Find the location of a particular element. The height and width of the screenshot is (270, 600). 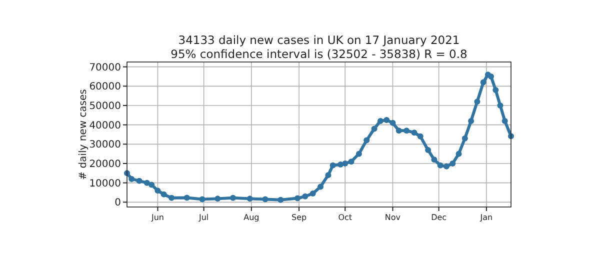

y-tick-label: 10000 is located at coordinates (105, 184).